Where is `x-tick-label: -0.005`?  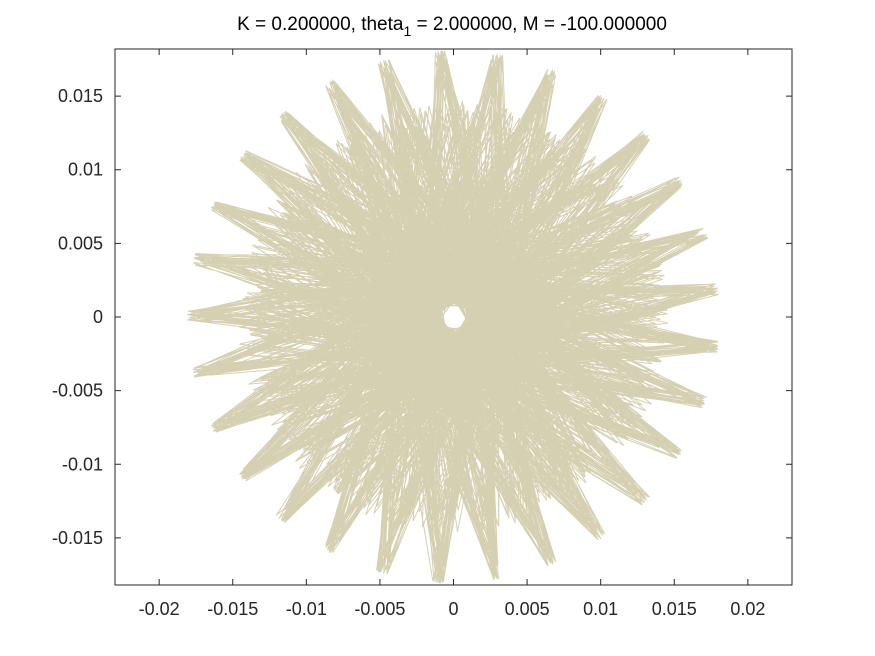 x-tick-label: -0.005 is located at coordinates (379, 609).